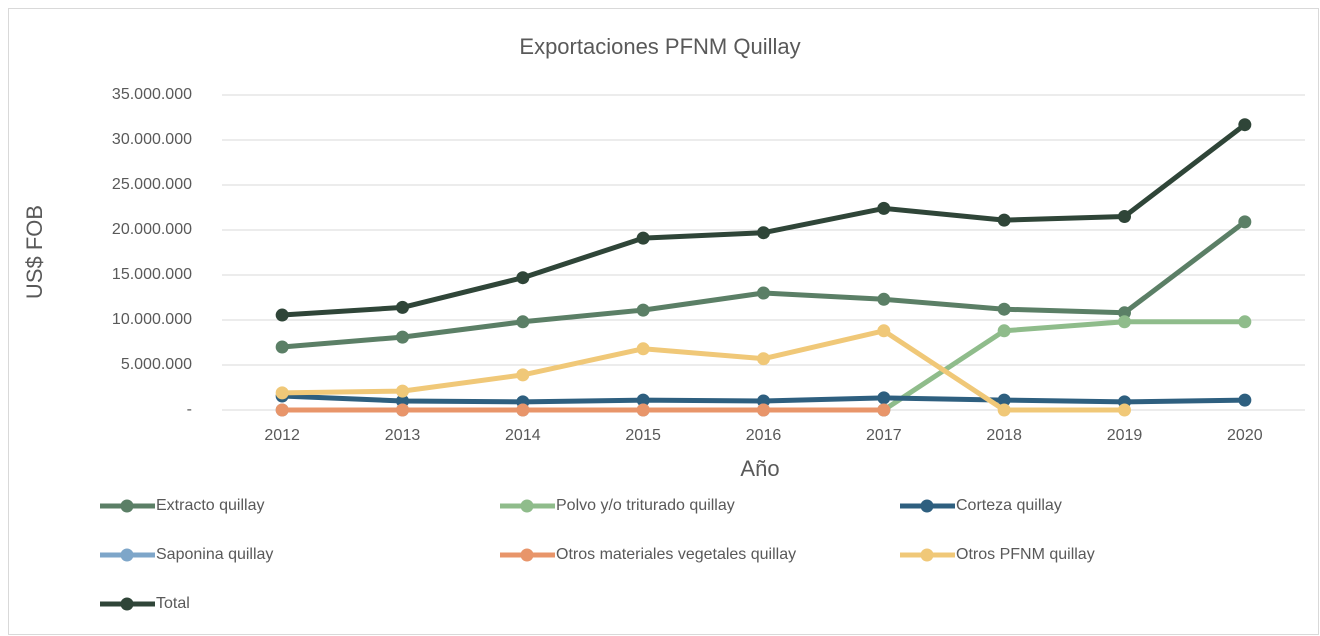  Describe the element at coordinates (152, 319) in the screenshot. I see `y-tick-label: 10.000.000` at that location.